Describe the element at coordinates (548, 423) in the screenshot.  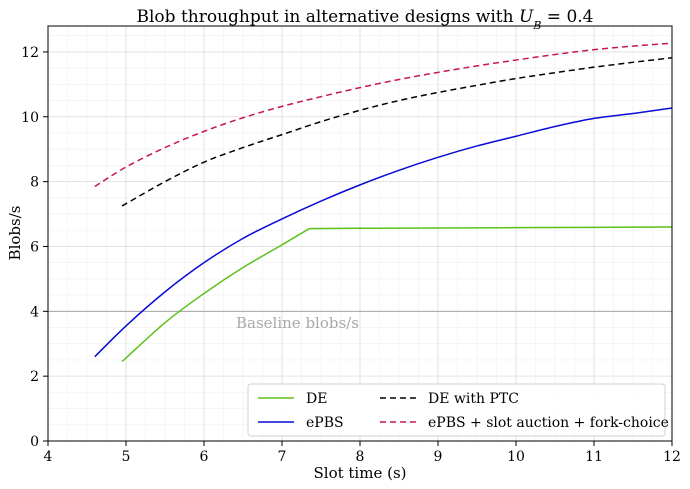
I see `legend-label-epbs-auction: ePBS + slot auction + fork-choice` at that location.